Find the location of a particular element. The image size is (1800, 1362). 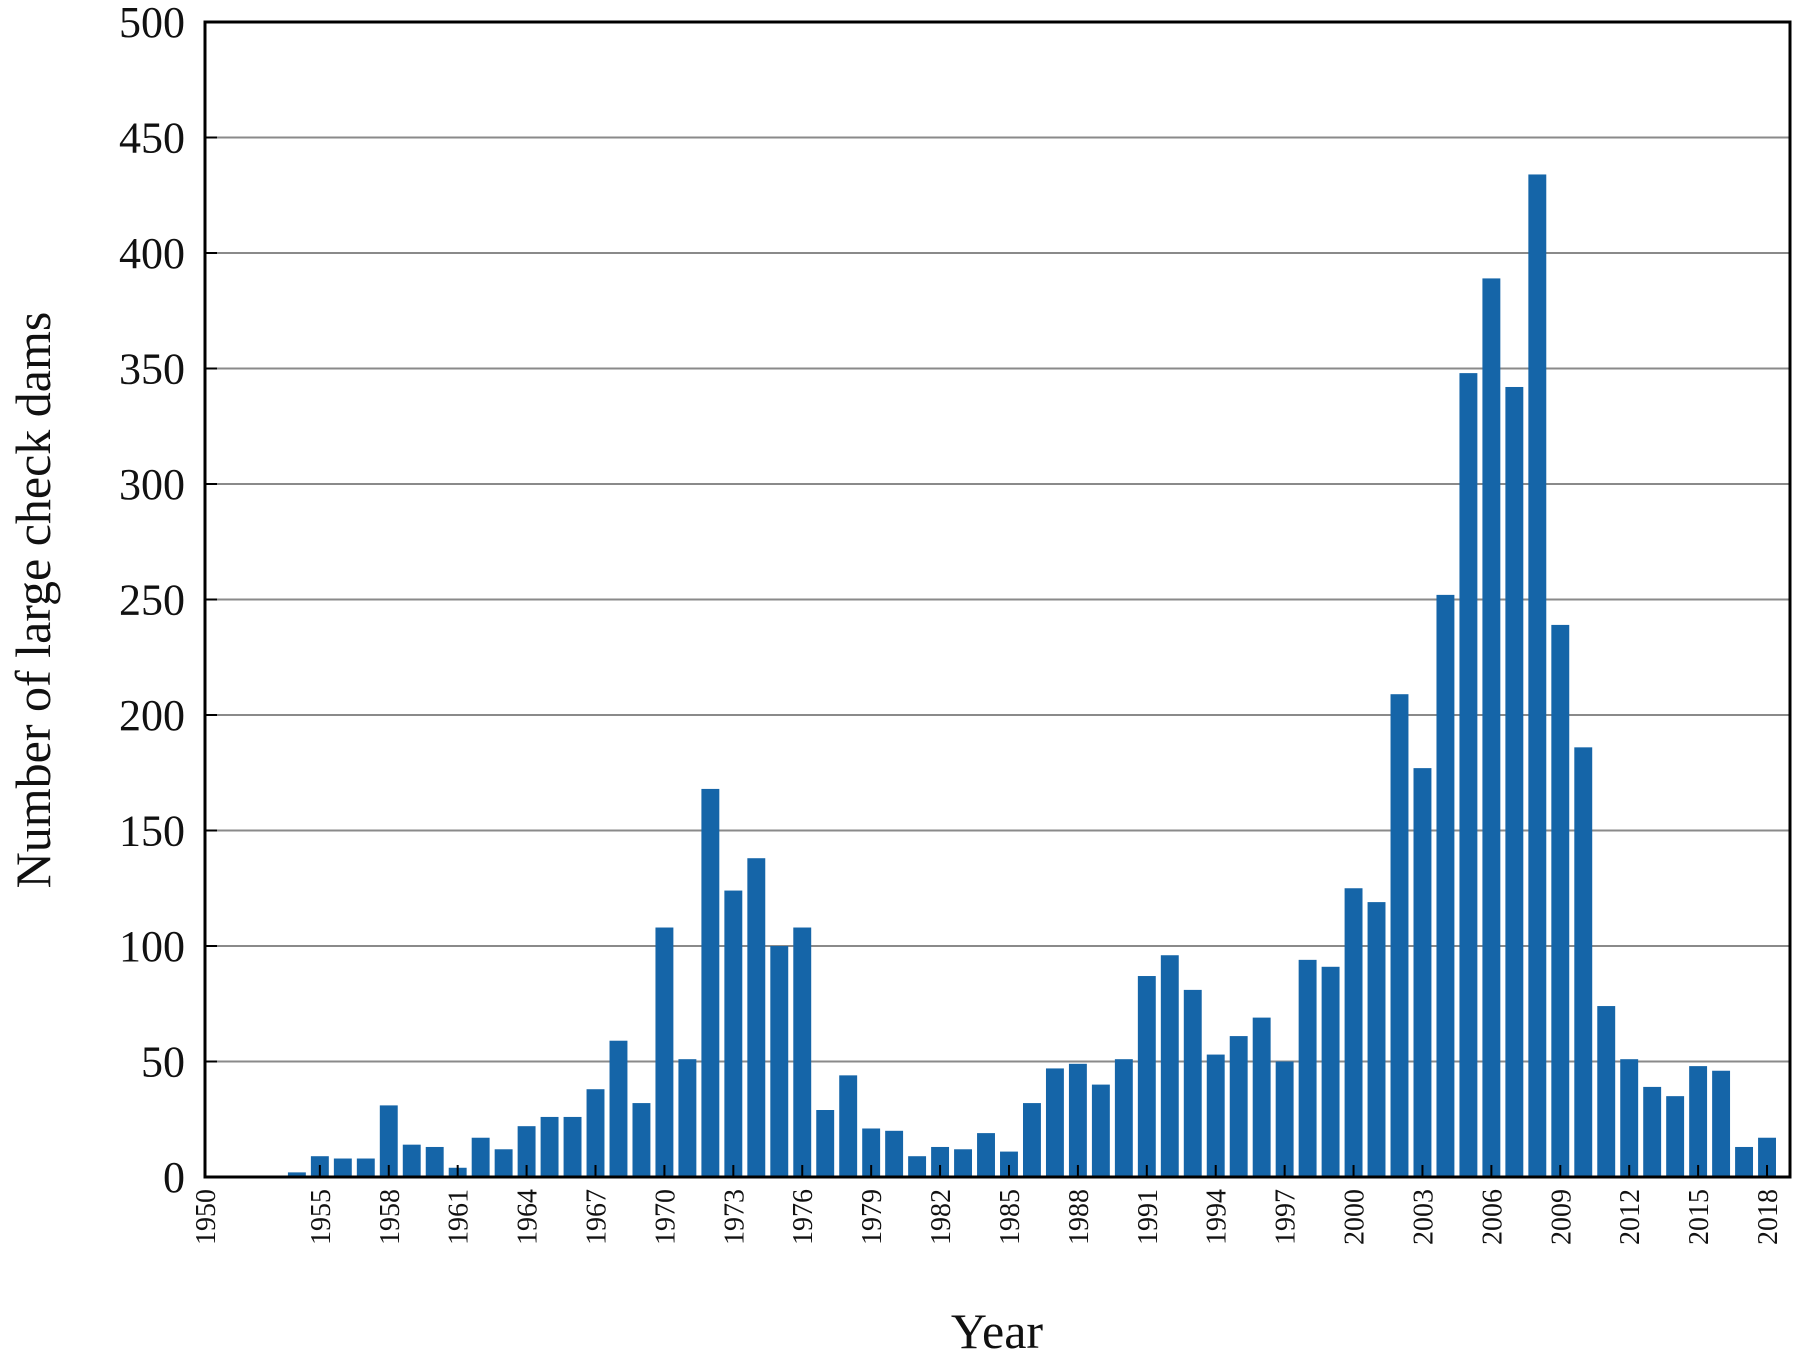

bar-1994 is located at coordinates (1215, 1115).